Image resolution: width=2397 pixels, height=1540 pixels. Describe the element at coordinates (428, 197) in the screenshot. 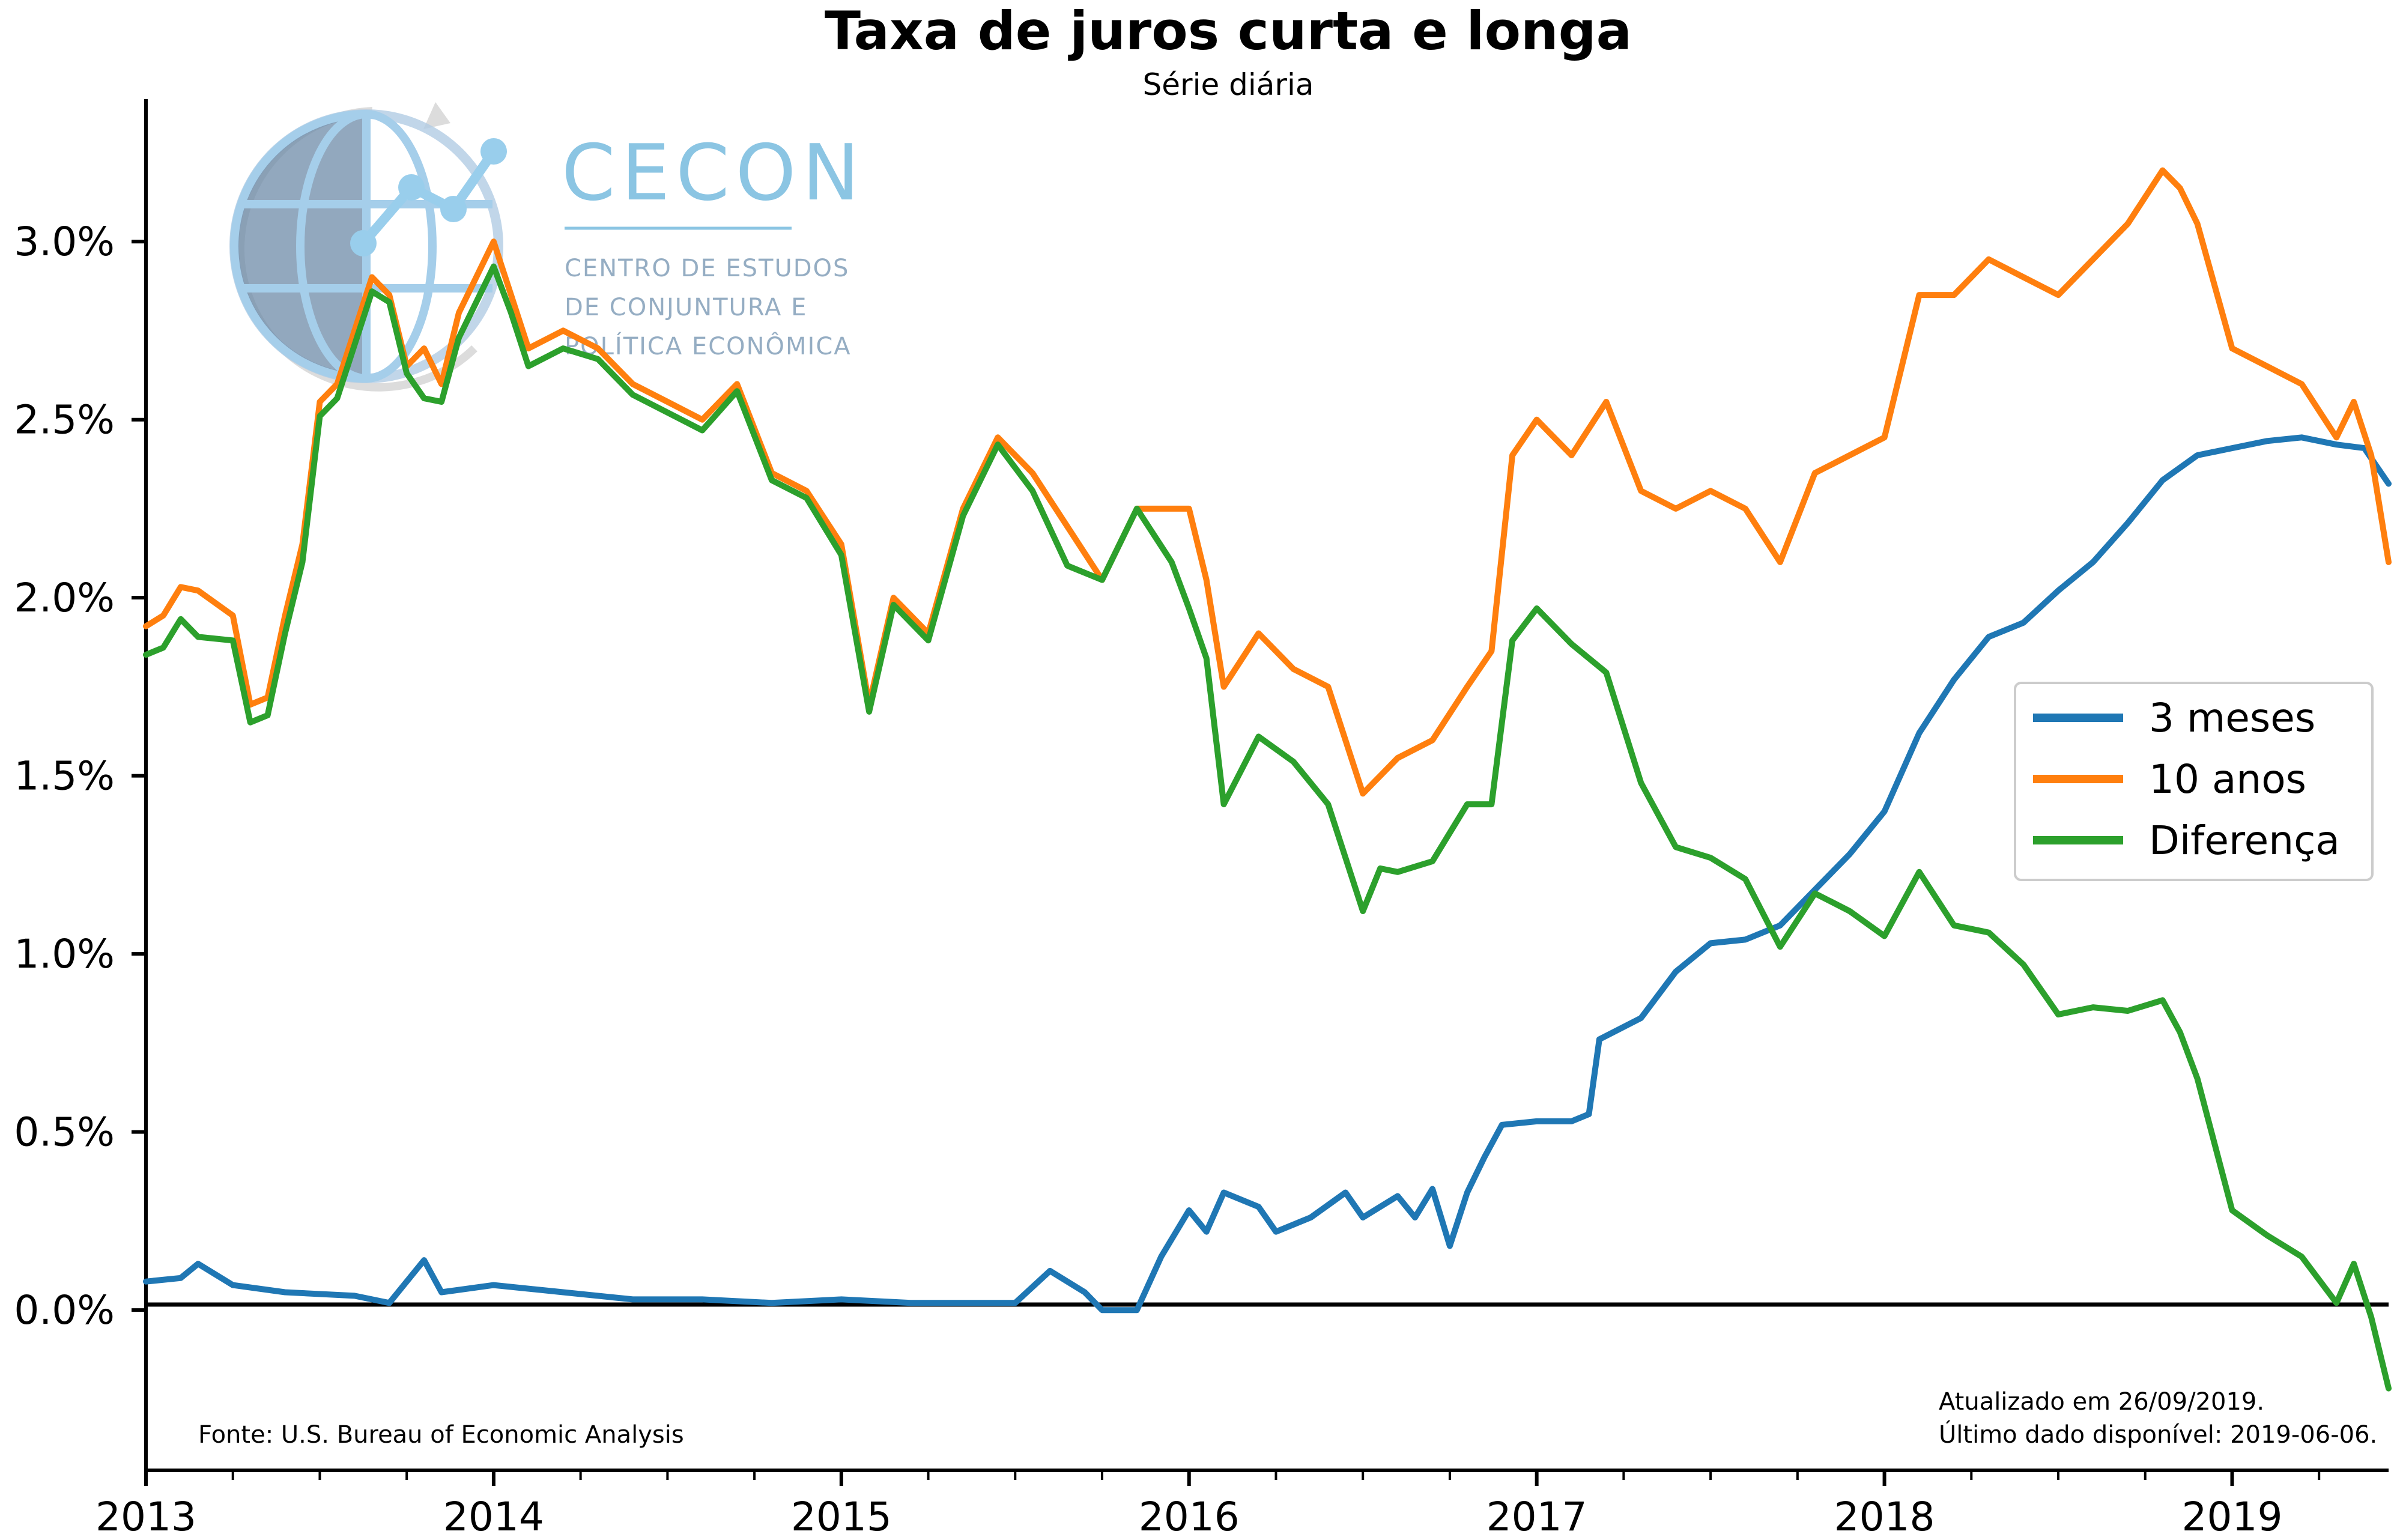

I see `logo-trend-icon` at that location.